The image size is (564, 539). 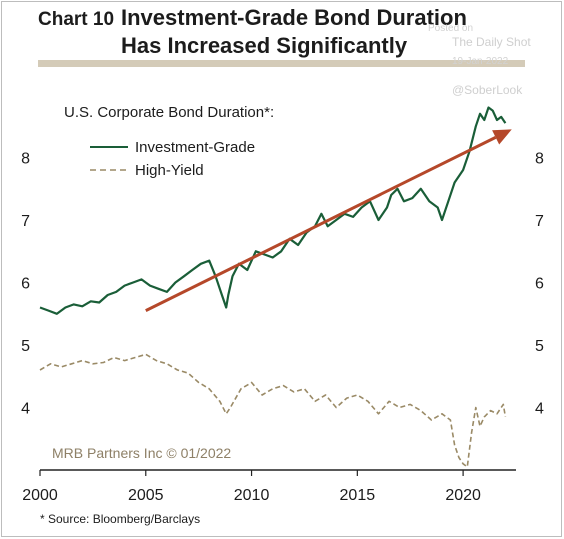 I want to click on watermark-handle: @SoberLook, so click(x=487, y=90).